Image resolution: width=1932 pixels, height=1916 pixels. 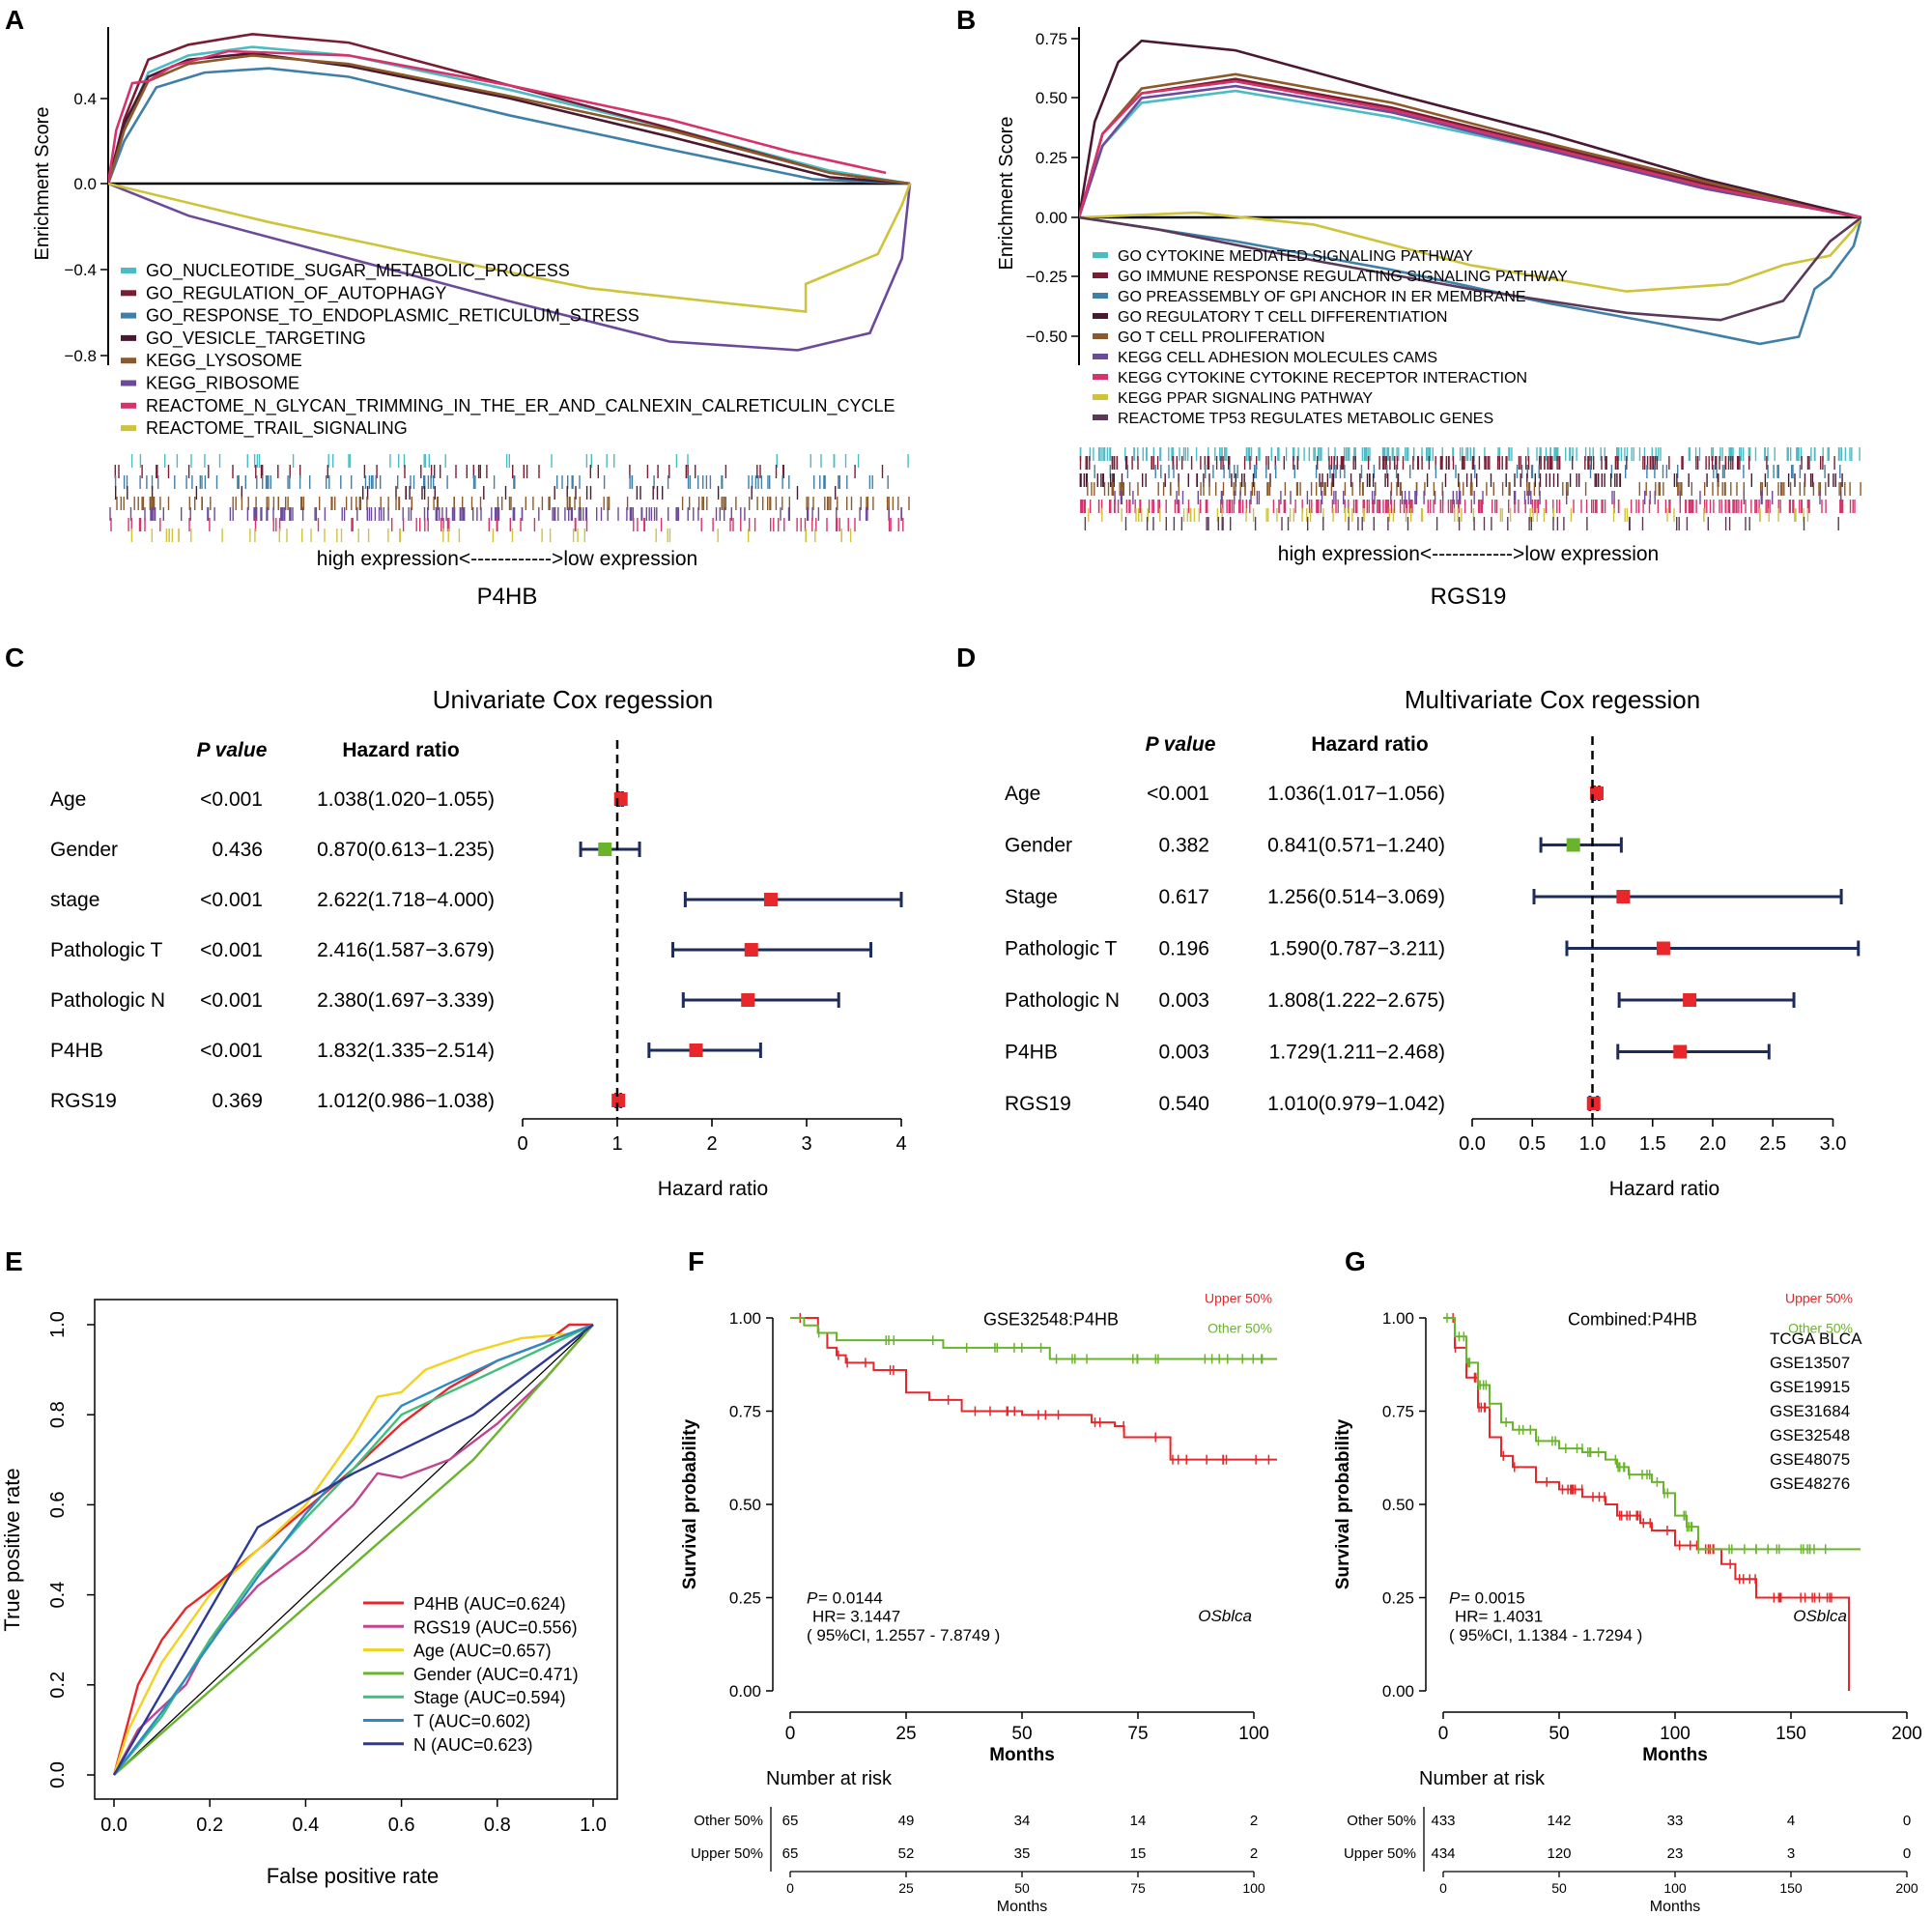 What do you see at coordinates (224, 361) in the screenshot?
I see `a-legend-label: KEGG_LYSOSOME` at bounding box center [224, 361].